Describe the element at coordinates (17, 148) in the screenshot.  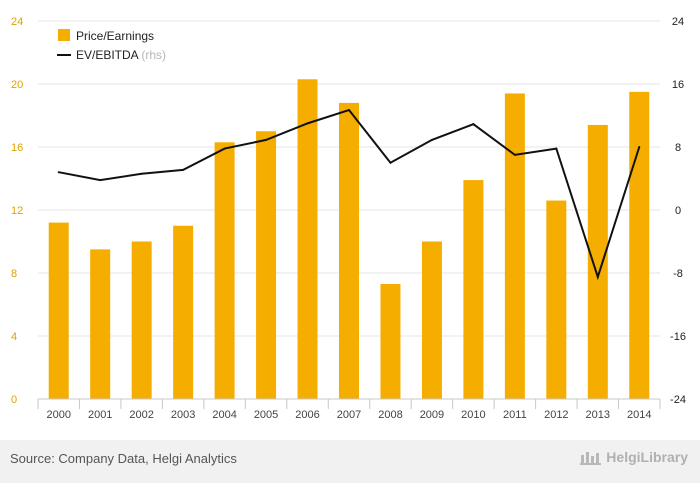
I see `y-left-tick-label: 16` at that location.